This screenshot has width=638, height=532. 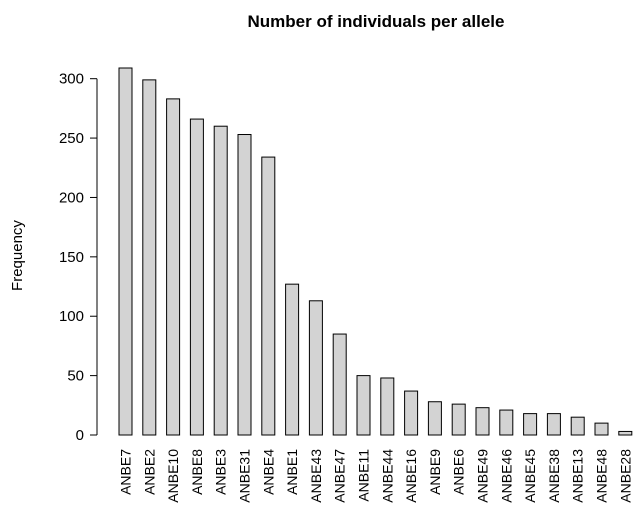 What do you see at coordinates (625, 433) in the screenshot?
I see `bar-anbe28` at bounding box center [625, 433].